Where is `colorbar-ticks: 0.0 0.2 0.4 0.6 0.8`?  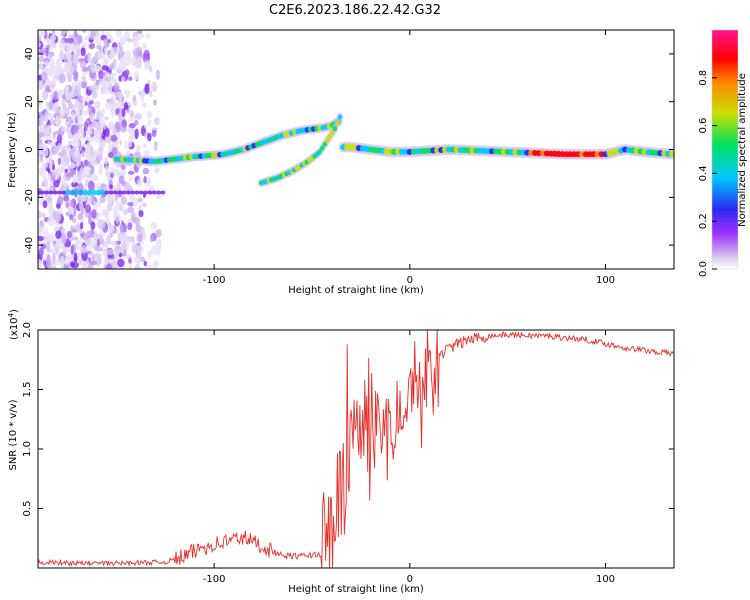
colorbar-ticks: 0.0 0.2 0.4 0.6 0.8 is located at coordinates (707, 173).